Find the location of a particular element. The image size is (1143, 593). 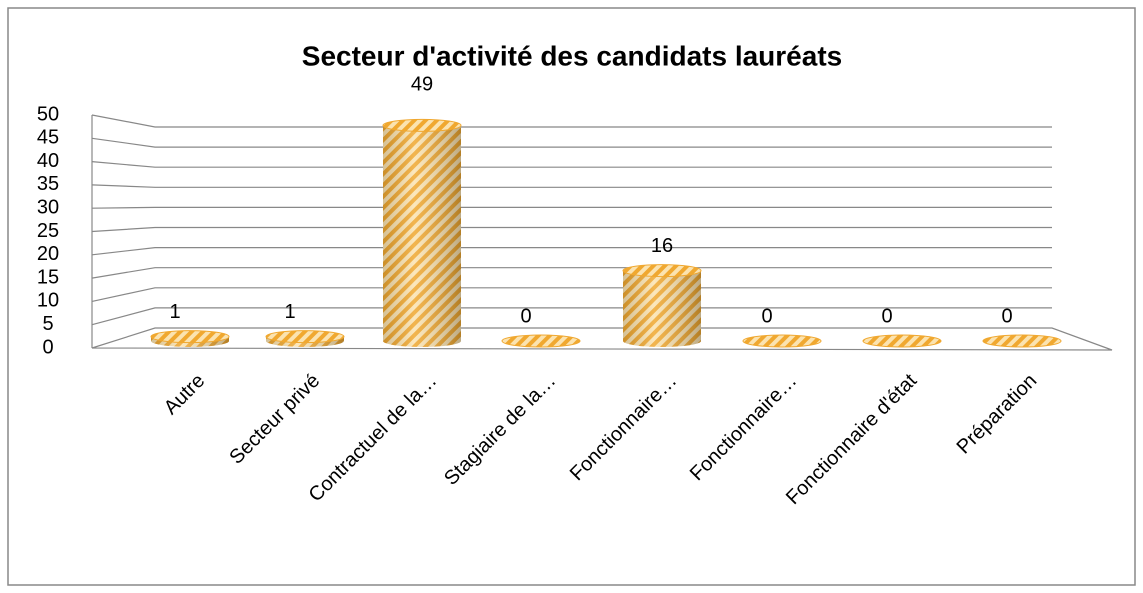

y-tick-label: 20 is located at coordinates (48, 254).